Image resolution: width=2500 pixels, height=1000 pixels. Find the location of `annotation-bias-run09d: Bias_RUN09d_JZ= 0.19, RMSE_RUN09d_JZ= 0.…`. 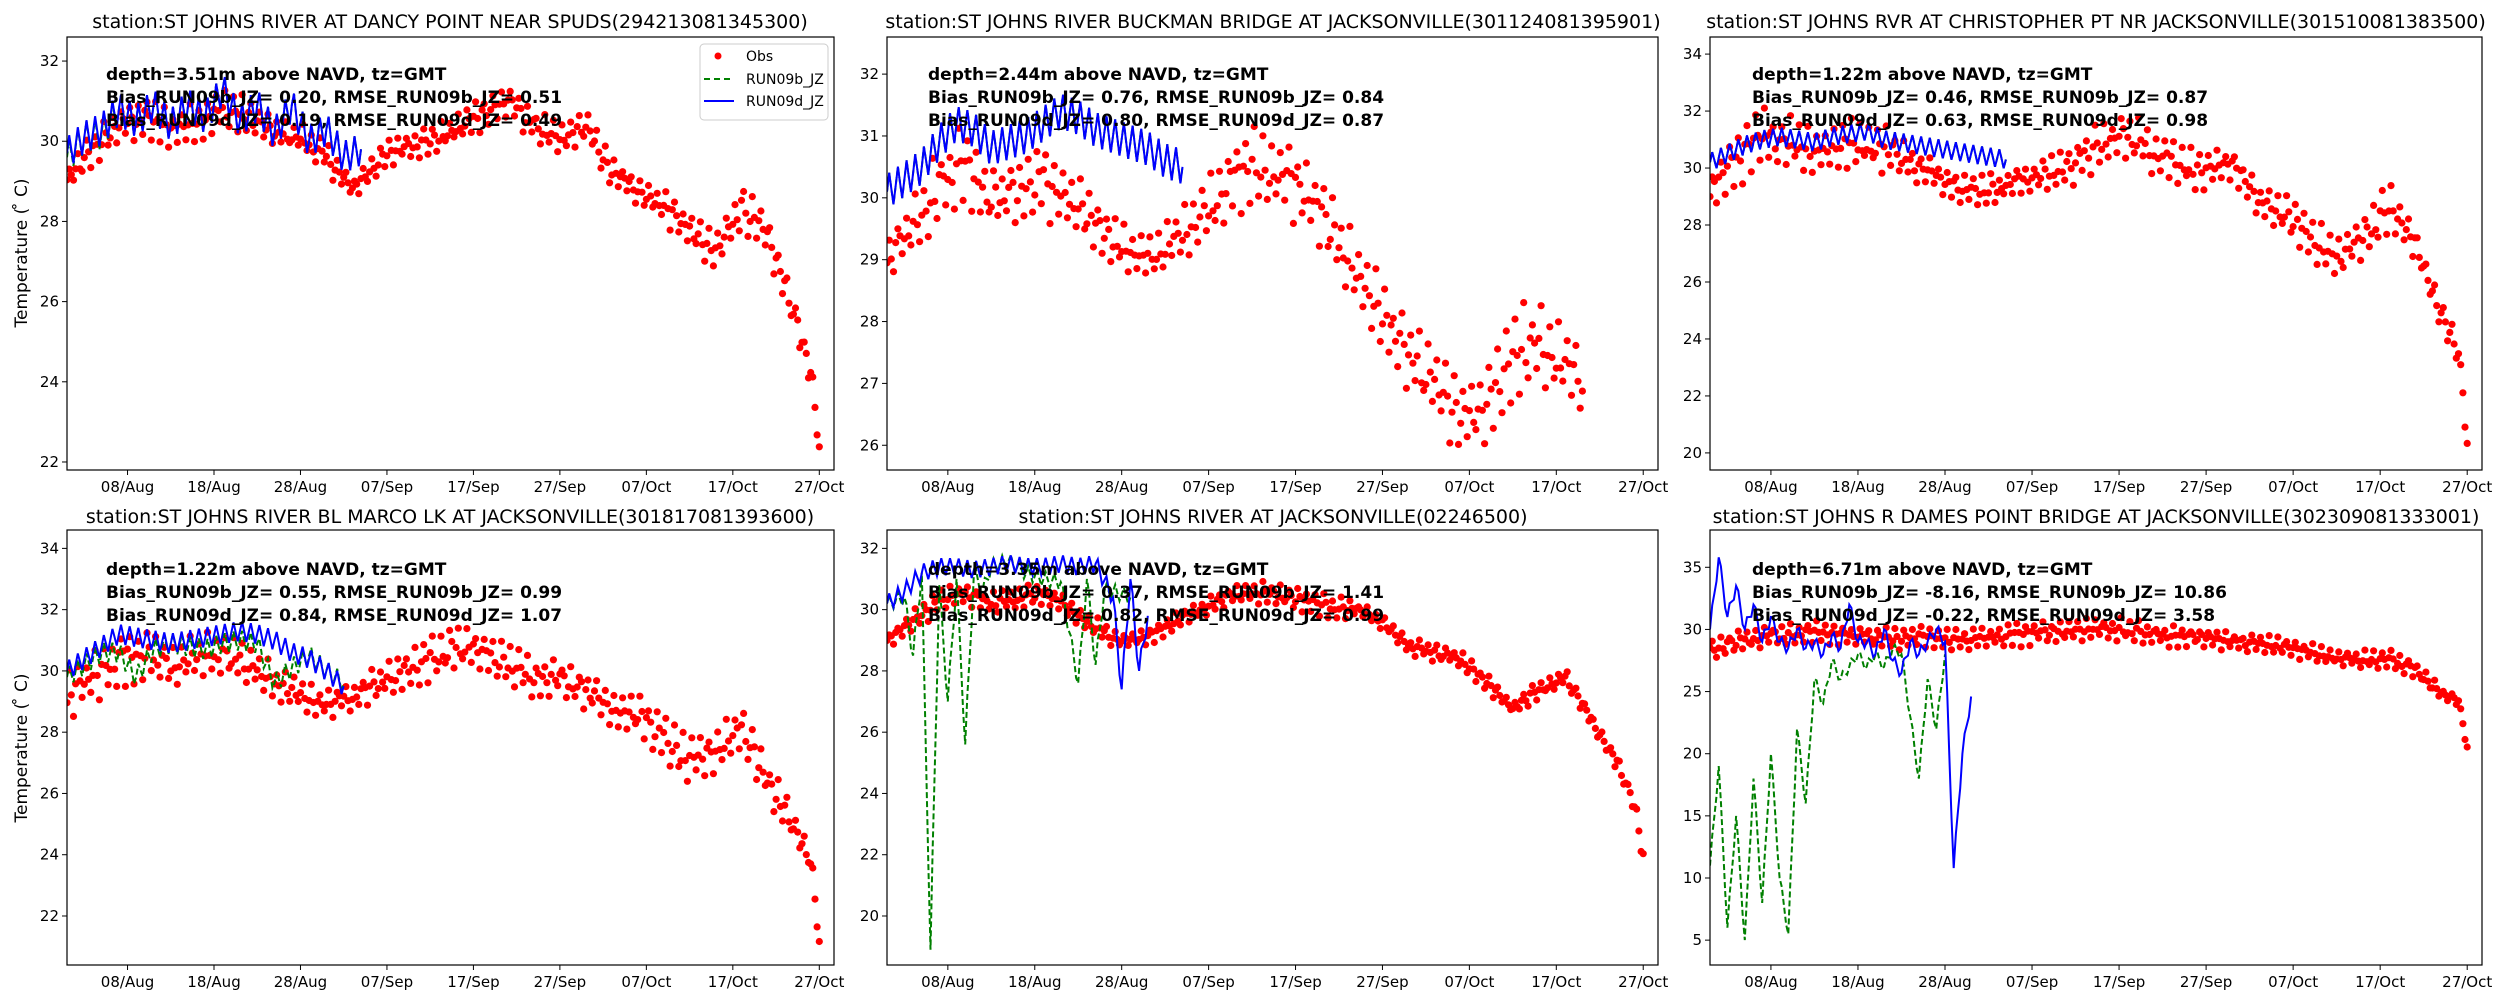

annotation-bias-run09d: Bias_RUN09d_JZ= 0.19, RMSE_RUN09d_JZ= 0.… is located at coordinates (334, 121).